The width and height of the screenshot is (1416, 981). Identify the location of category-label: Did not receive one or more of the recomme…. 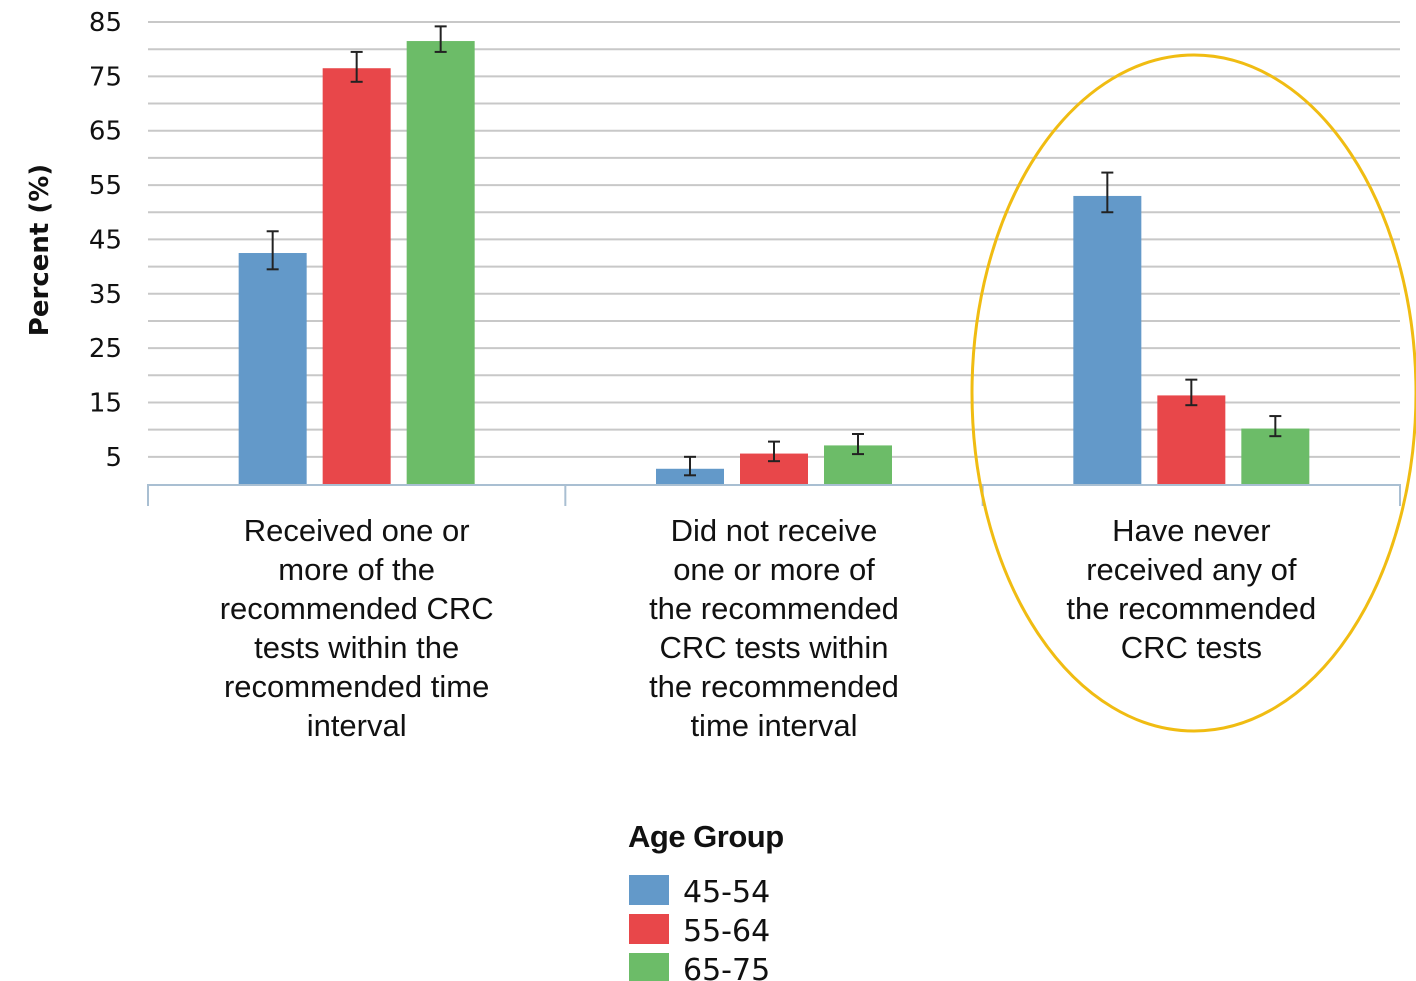
(774, 628).